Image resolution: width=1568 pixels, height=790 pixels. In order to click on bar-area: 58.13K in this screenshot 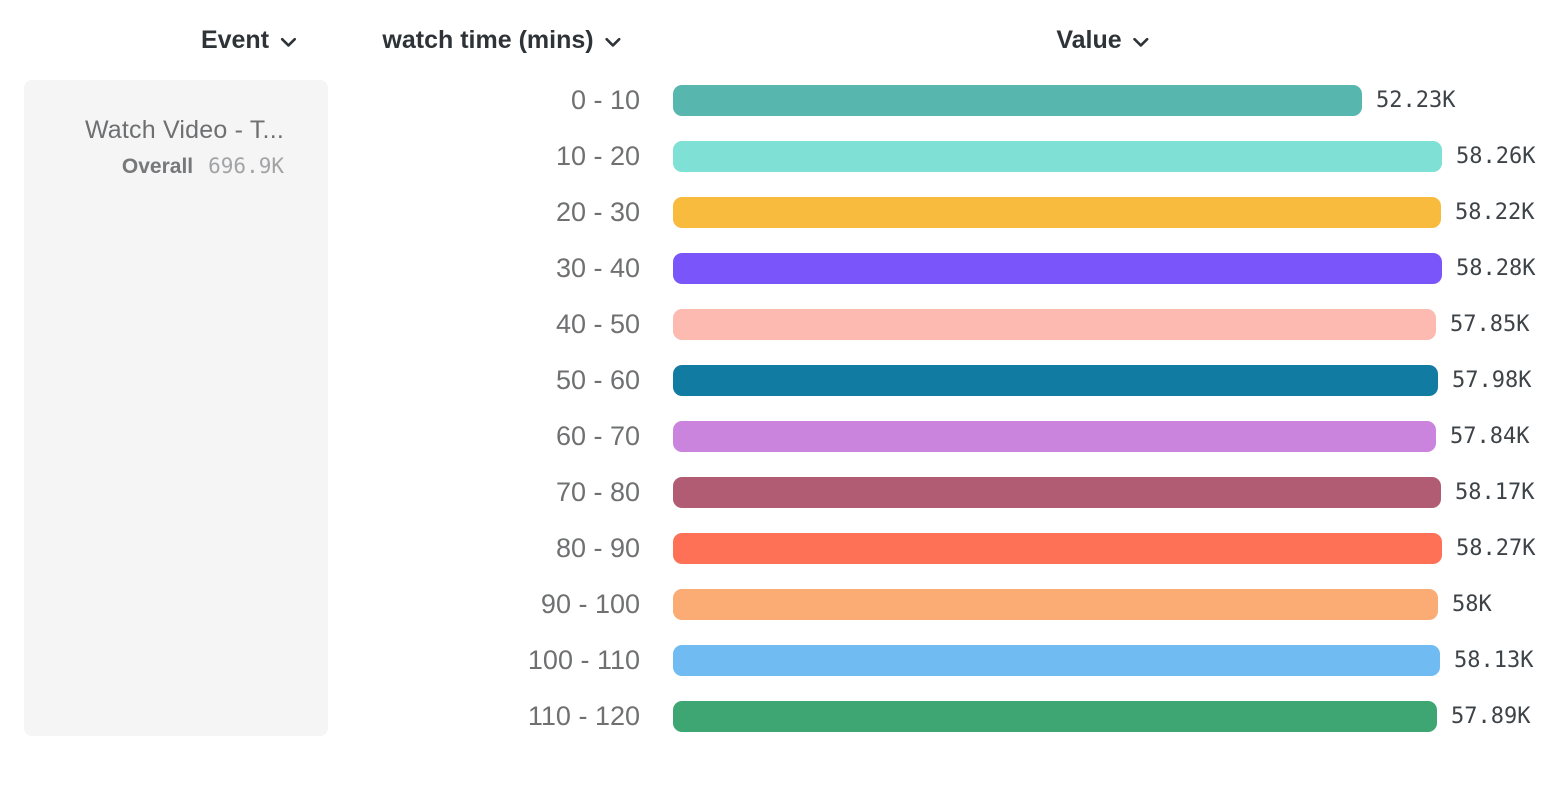, I will do `click(1120, 660)`.